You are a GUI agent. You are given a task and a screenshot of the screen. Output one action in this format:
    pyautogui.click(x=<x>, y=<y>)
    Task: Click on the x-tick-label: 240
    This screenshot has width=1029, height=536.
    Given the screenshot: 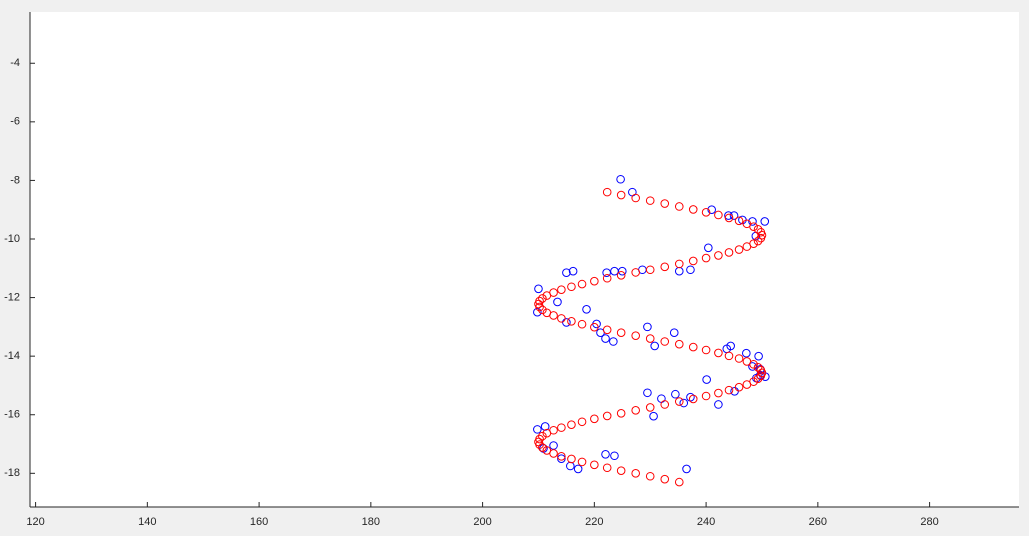 What is the action you would take?
    pyautogui.click(x=706, y=522)
    